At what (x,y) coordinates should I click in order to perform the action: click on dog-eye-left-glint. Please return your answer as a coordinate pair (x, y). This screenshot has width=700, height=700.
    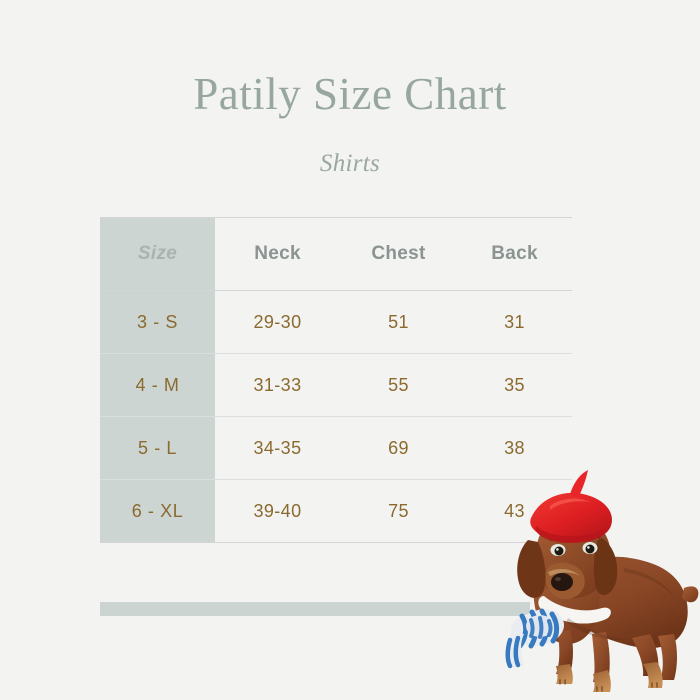
    Looking at the image, I should click on (557, 549).